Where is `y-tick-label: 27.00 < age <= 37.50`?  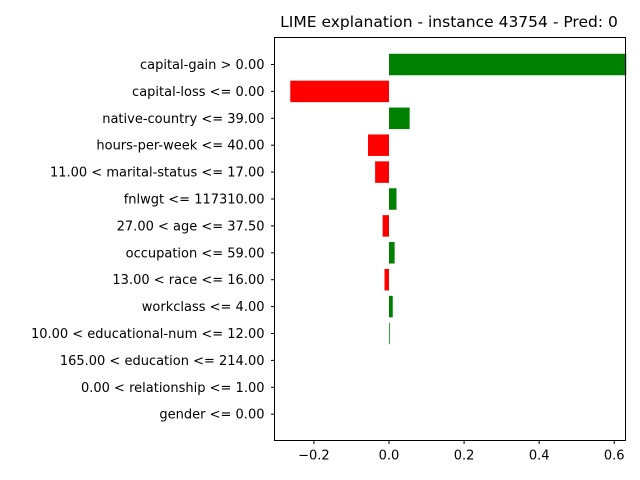 y-tick-label: 27.00 < age <= 37.50 is located at coordinates (191, 226).